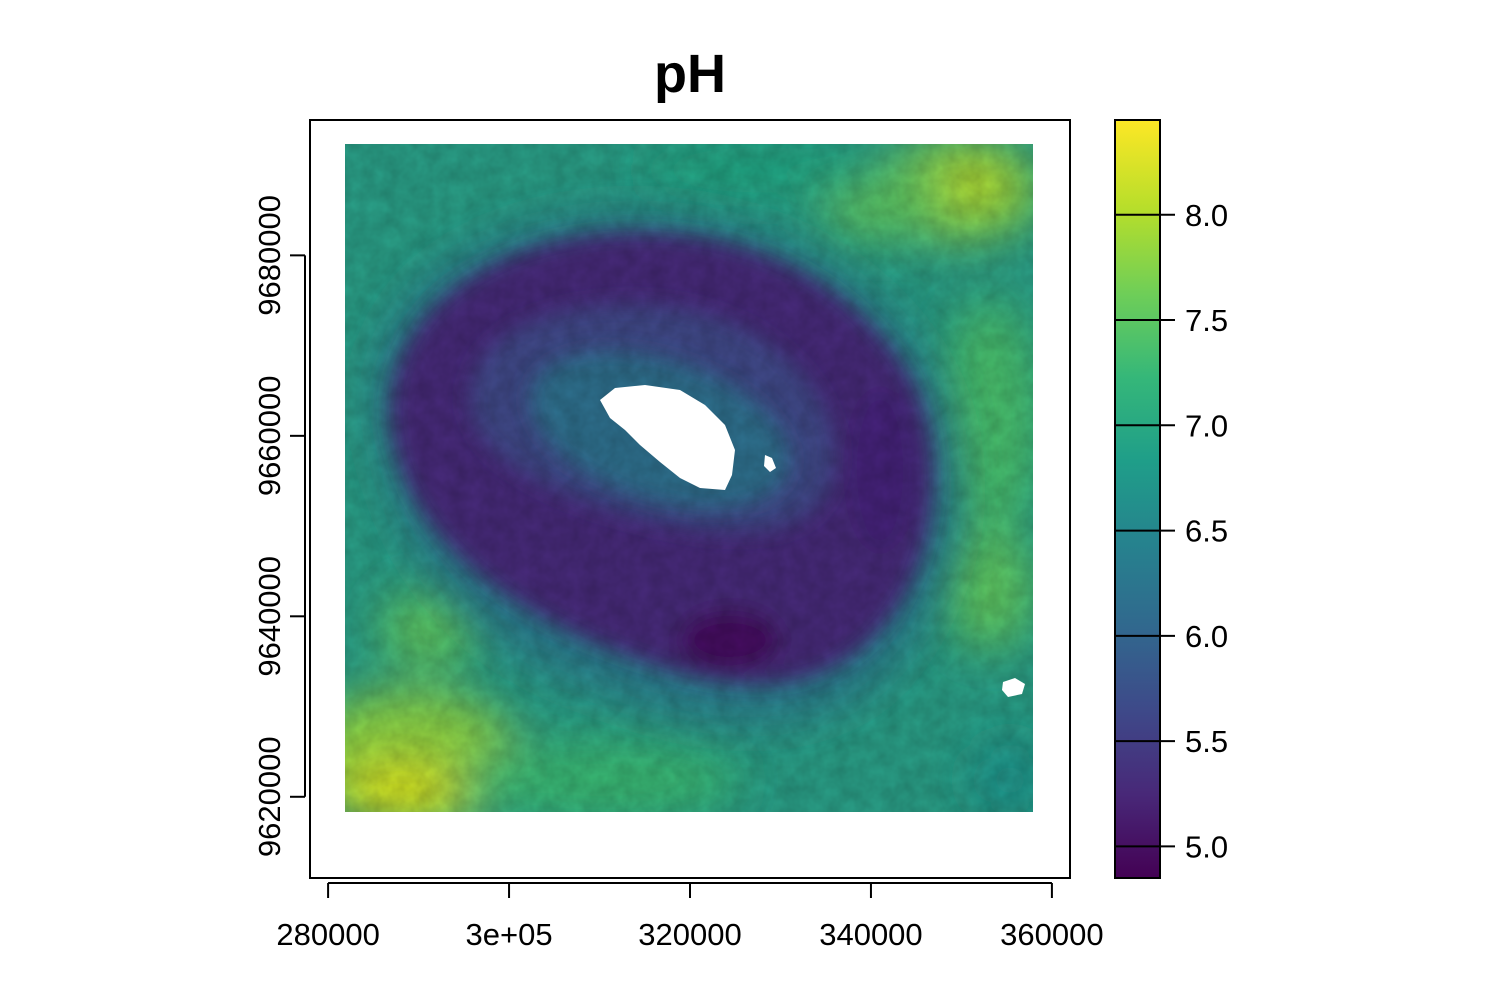  What do you see at coordinates (269, 796) in the screenshot?
I see `y-tick-label: 9620000` at bounding box center [269, 796].